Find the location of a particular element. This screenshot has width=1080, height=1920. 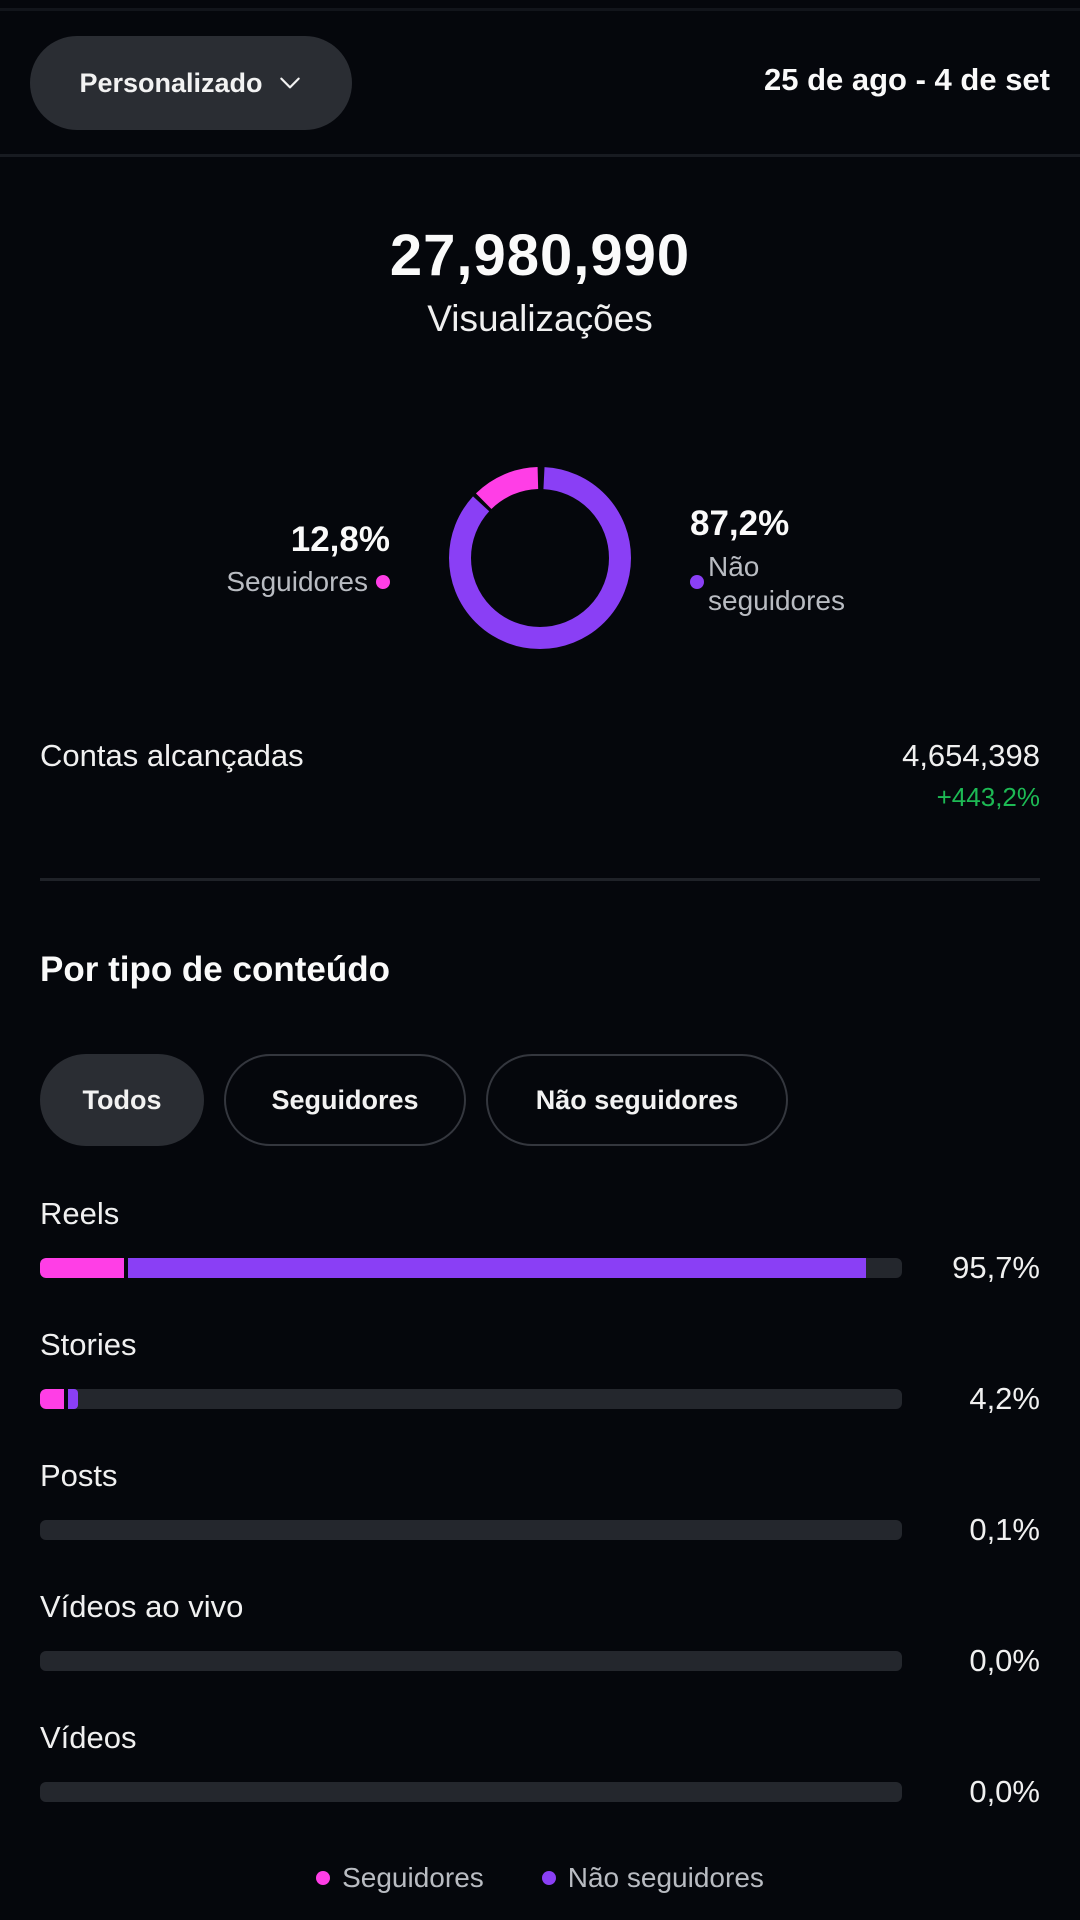

chevron-down-icon is located at coordinates (289, 83).